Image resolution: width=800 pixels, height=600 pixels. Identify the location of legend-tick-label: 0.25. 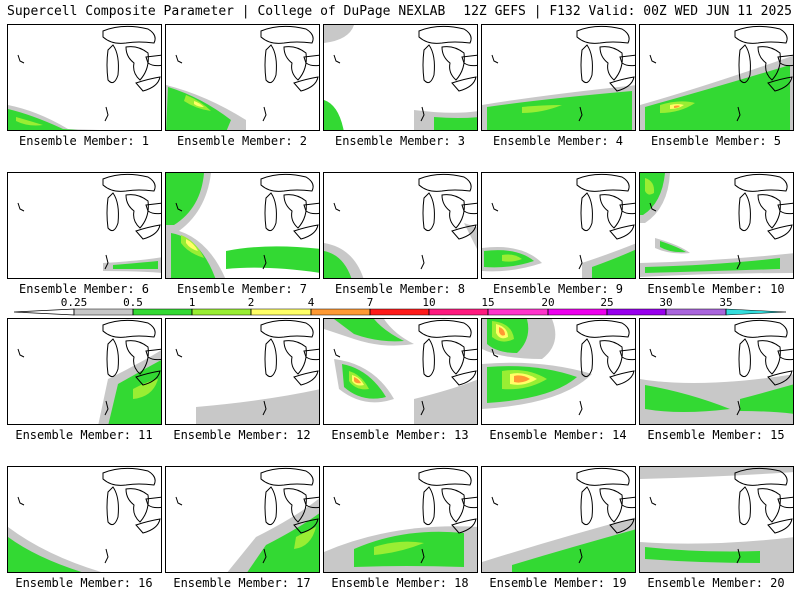
(74, 302).